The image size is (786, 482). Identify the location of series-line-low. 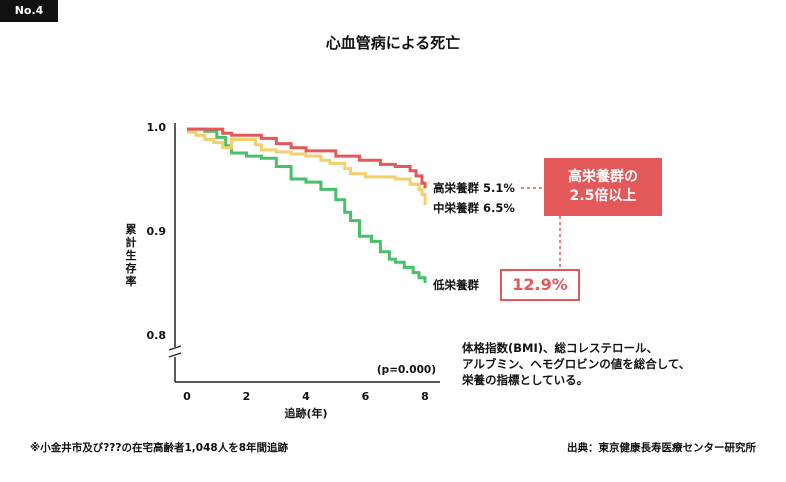
(307, 205).